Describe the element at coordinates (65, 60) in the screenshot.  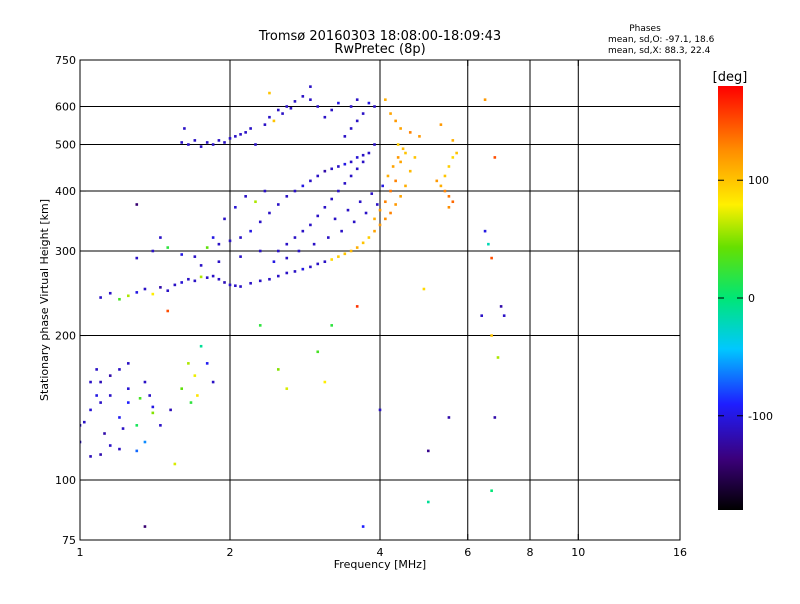
I see `y-tick-label: 750` at that location.